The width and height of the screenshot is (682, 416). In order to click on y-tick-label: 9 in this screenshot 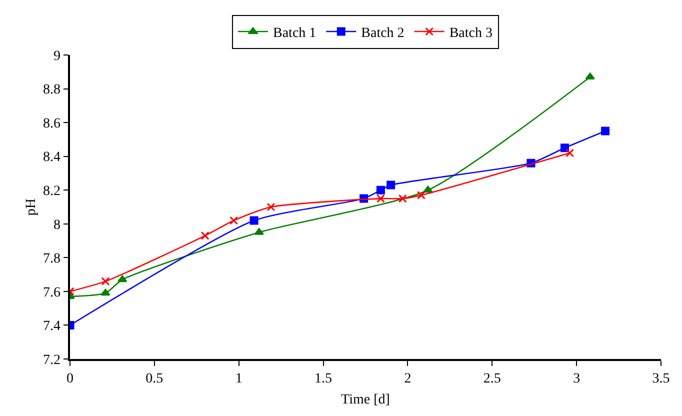, I will do `click(56, 56)`.